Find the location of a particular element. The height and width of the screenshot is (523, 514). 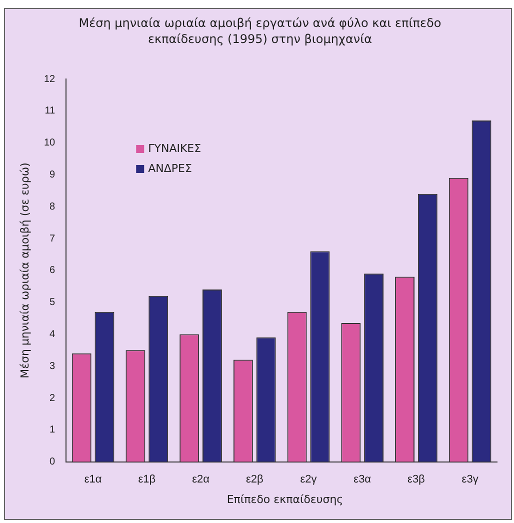

y-tick-label: 10 is located at coordinates (50, 143).